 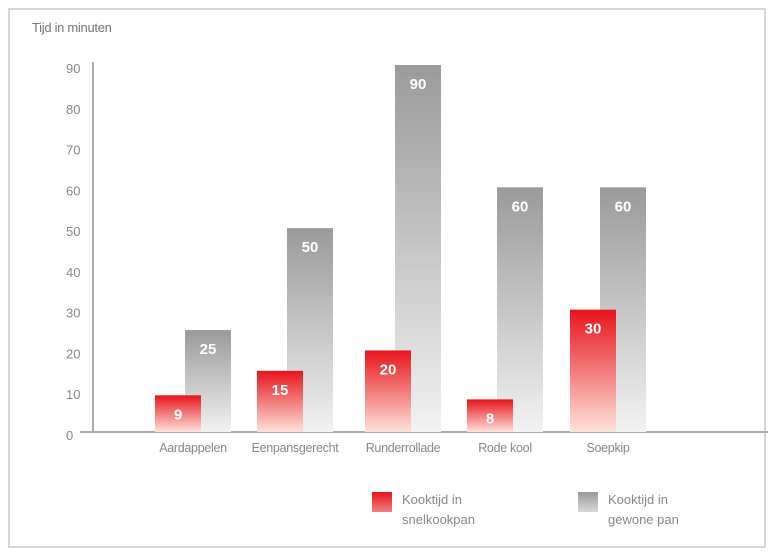 What do you see at coordinates (418, 84) in the screenshot?
I see `data-label: 90` at bounding box center [418, 84].